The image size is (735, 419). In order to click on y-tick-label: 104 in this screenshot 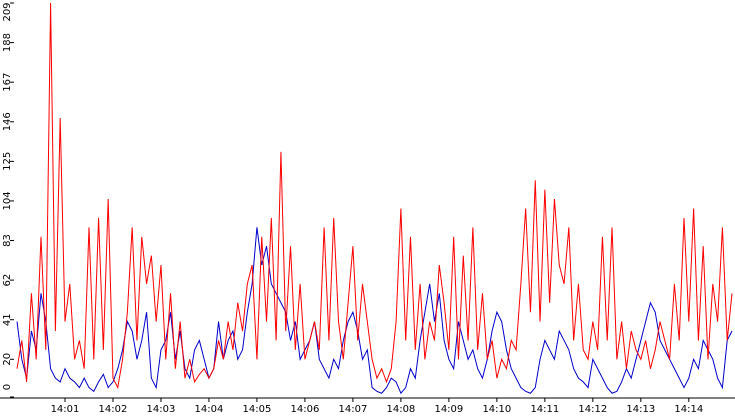, I will do `click(7, 200)`.